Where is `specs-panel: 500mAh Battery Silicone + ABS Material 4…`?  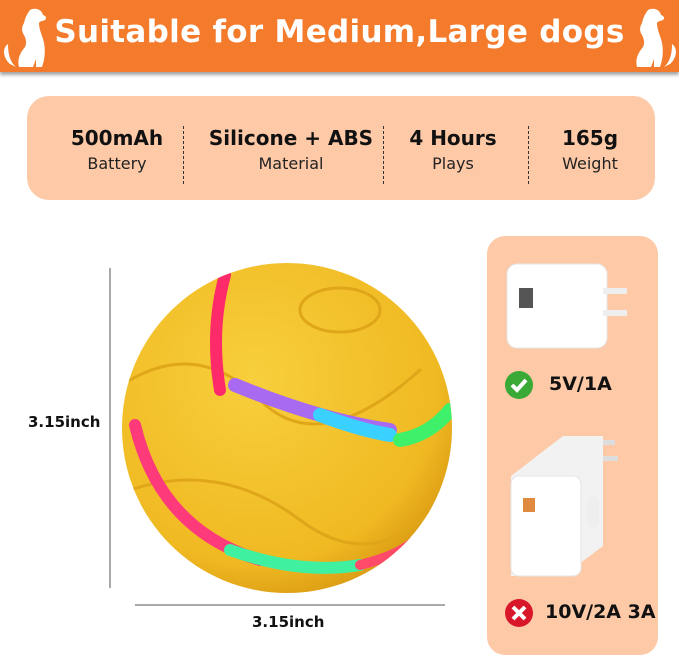 specs-panel: 500mAh Battery Silicone + ABS Material 4… is located at coordinates (341, 148).